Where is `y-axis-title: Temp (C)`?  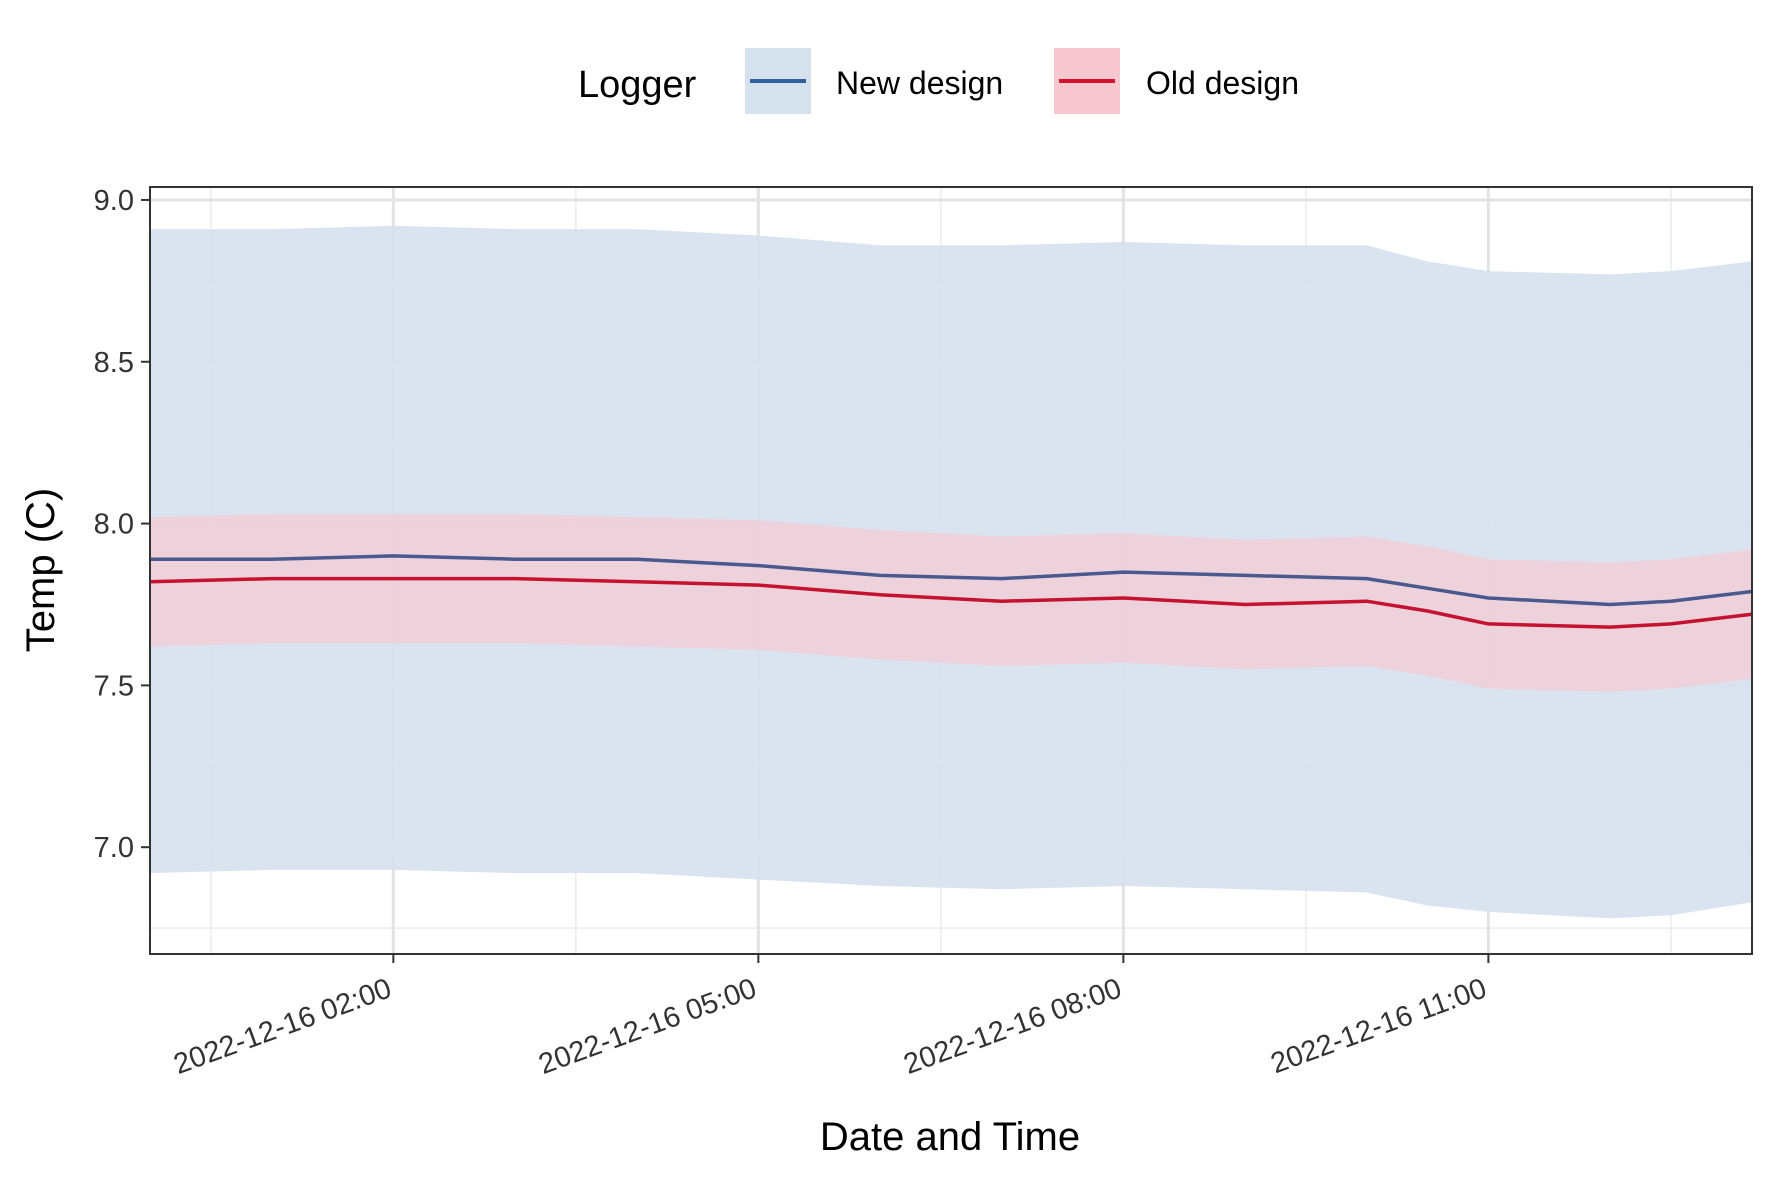
y-axis-title: Temp (C) is located at coordinates (41, 570).